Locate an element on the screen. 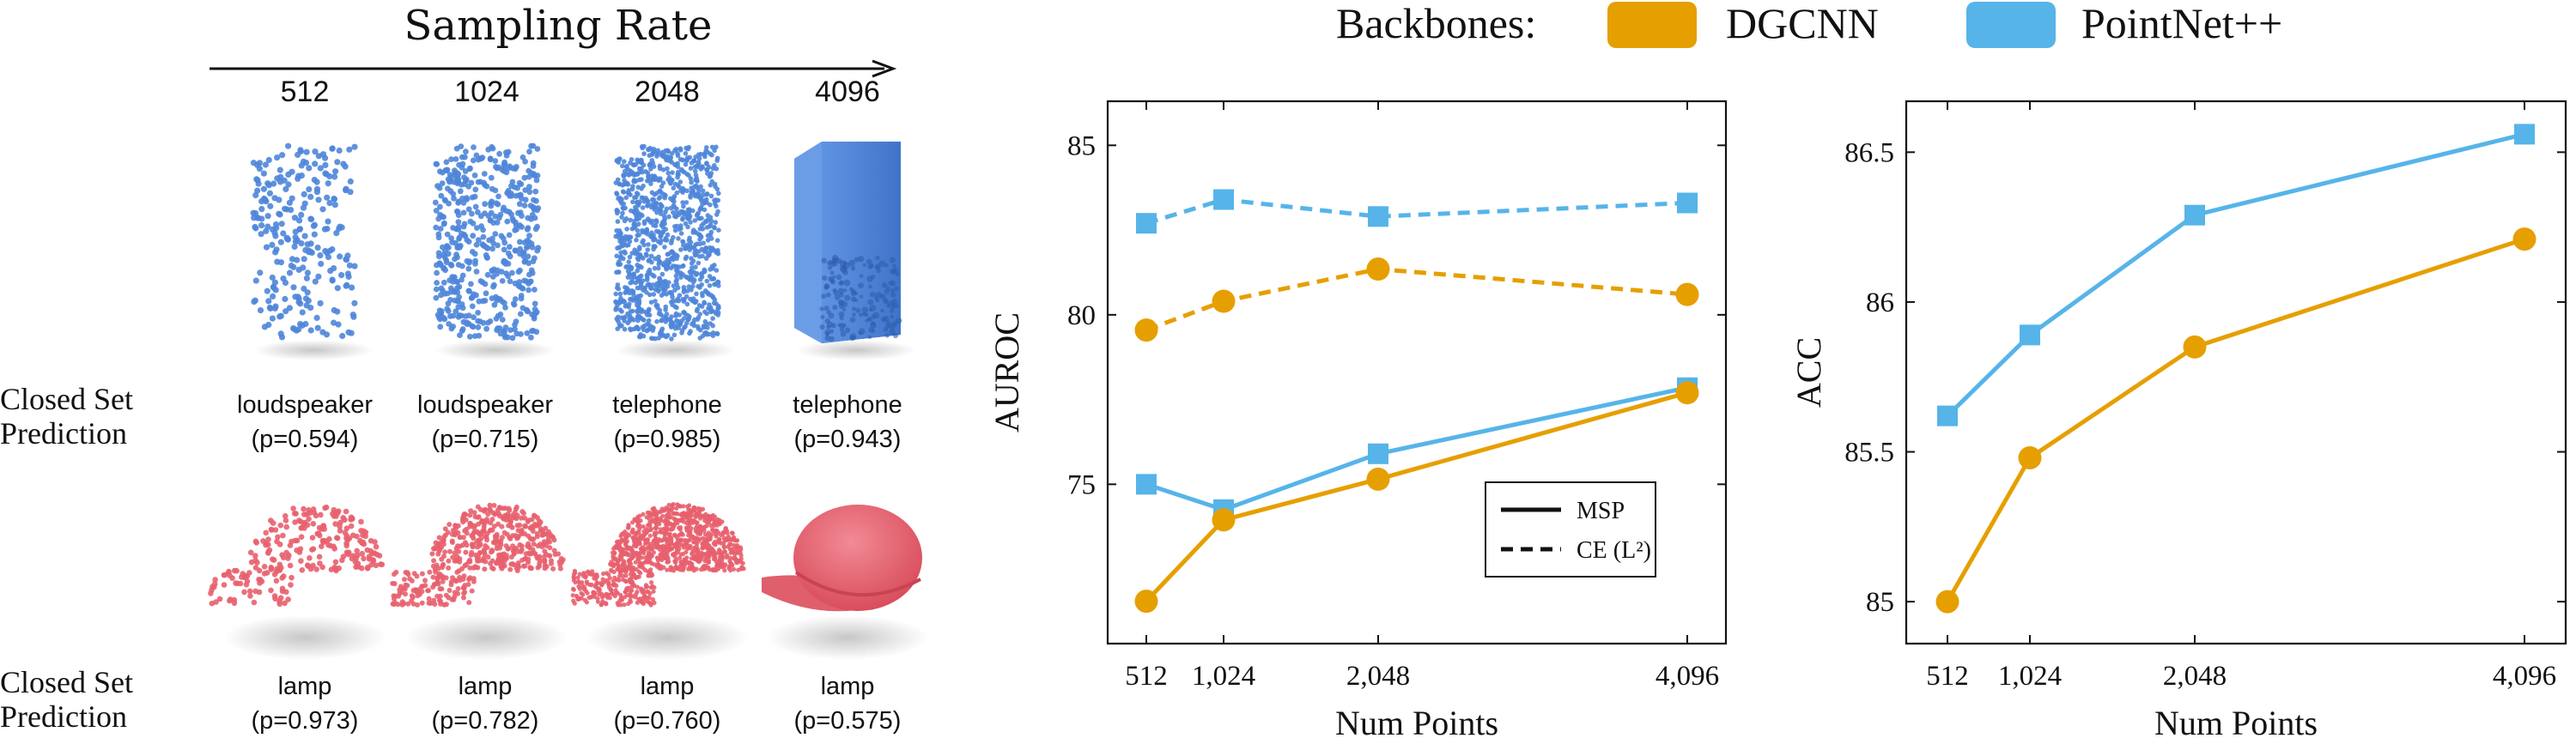  point-cloud-row-cap is located at coordinates (568, 581).